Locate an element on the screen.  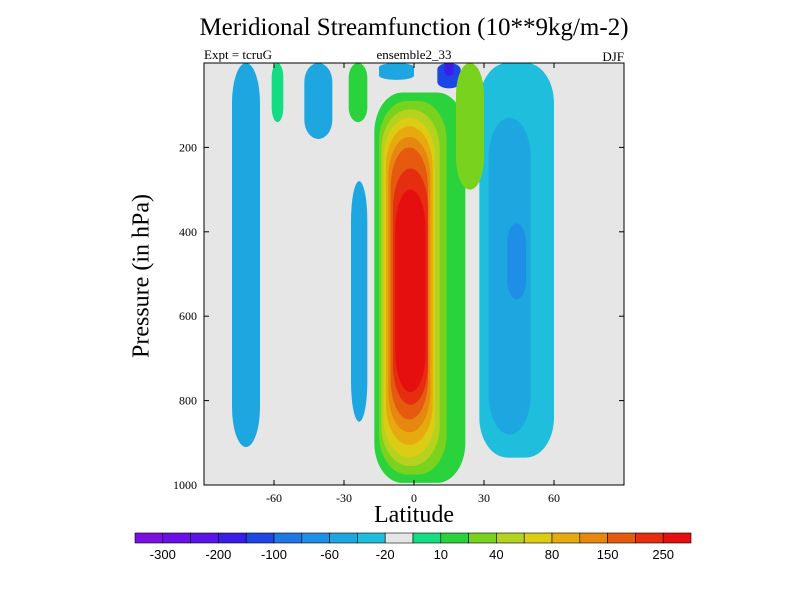
x-tick-label: -30 is located at coordinates (344, 498).